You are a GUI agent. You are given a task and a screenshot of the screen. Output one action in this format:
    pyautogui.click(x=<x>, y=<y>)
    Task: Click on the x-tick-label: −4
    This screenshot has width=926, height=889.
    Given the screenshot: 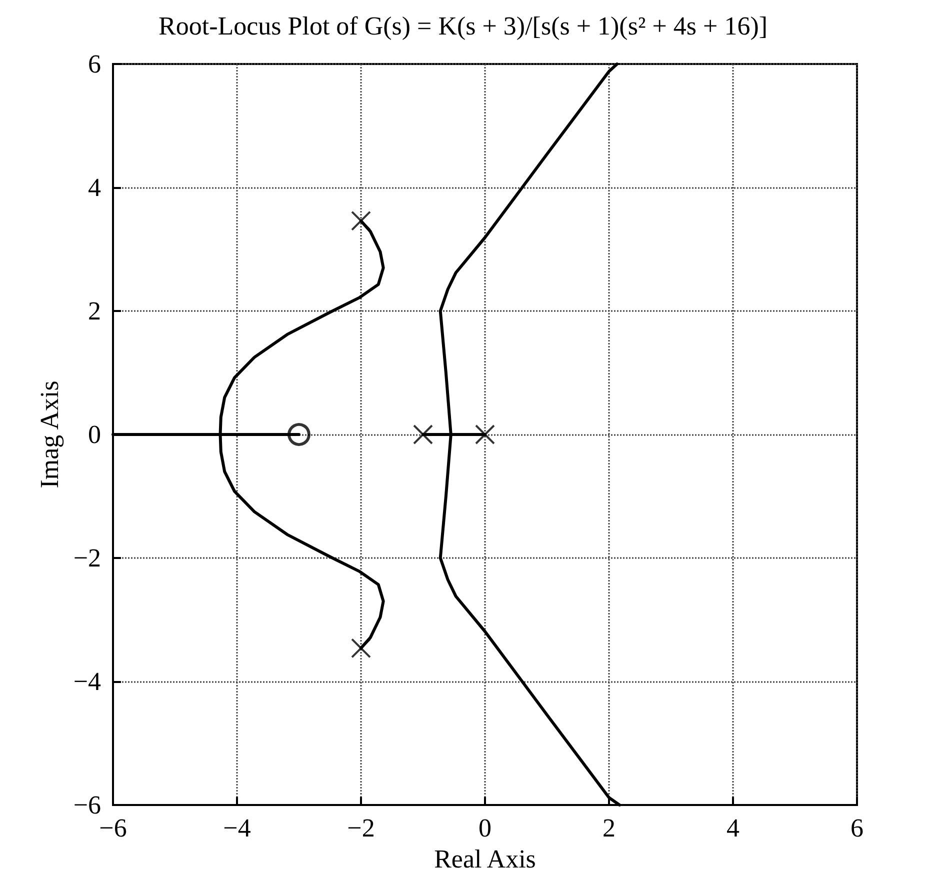 What is the action you would take?
    pyautogui.click(x=237, y=828)
    